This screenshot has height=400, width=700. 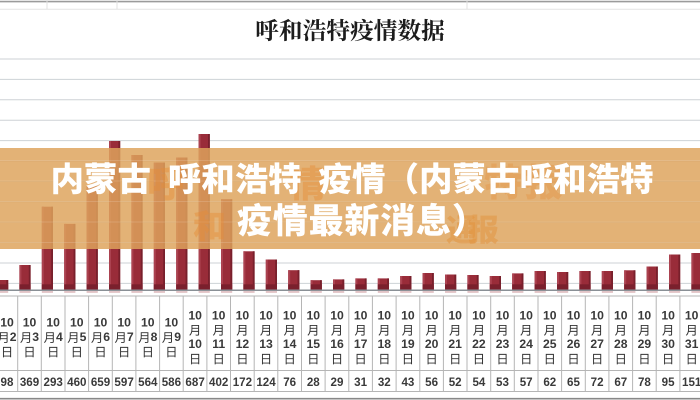 What do you see at coordinates (172, 382) in the screenshot?
I see `svg-text: 586` at bounding box center [172, 382].